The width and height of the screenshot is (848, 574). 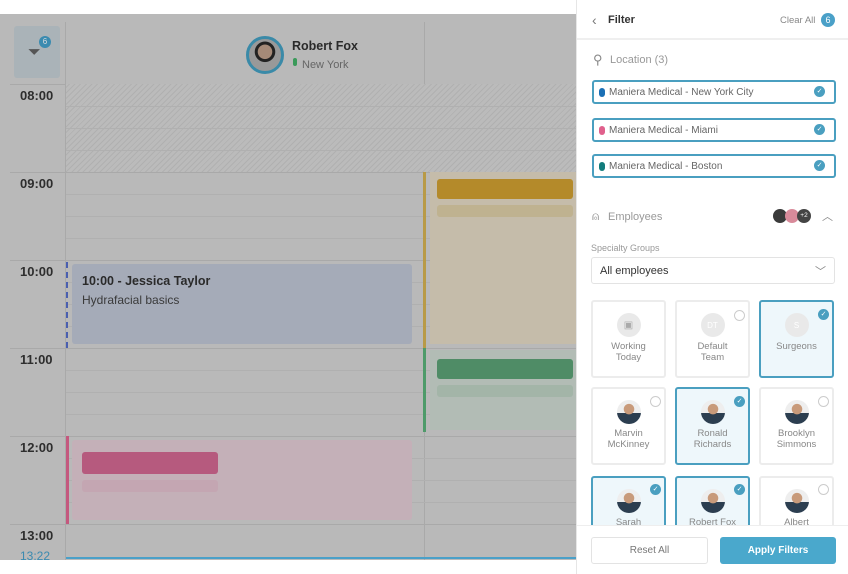 What do you see at coordinates (596, 216) in the screenshot?
I see `user-icon: ⍝` at bounding box center [596, 216].